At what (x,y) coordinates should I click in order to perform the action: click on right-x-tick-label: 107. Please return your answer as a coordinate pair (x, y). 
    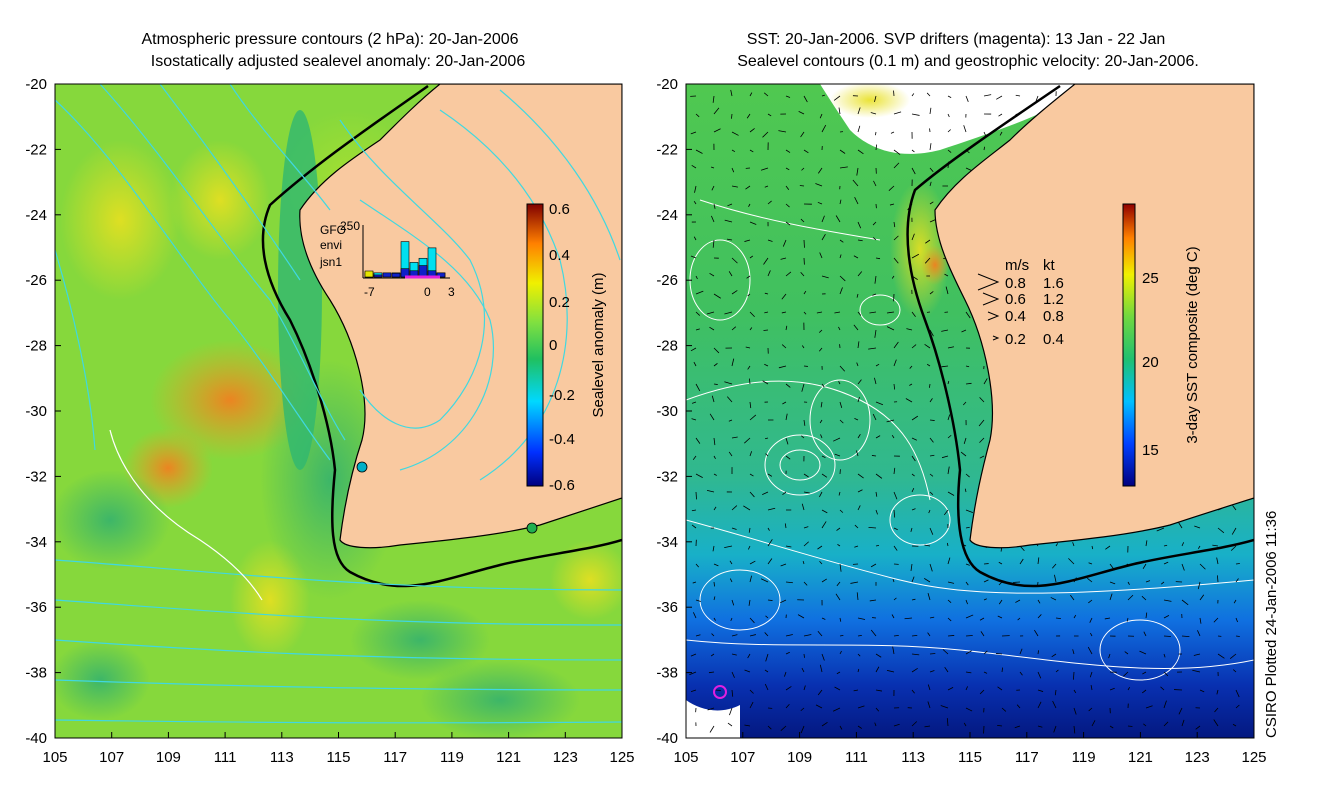
    Looking at the image, I should click on (742, 757).